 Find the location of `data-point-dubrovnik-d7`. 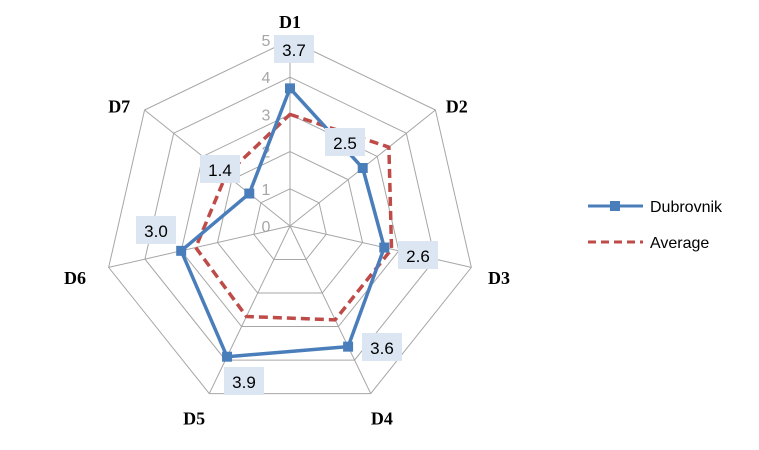

data-point-dubrovnik-d7 is located at coordinates (249, 193).